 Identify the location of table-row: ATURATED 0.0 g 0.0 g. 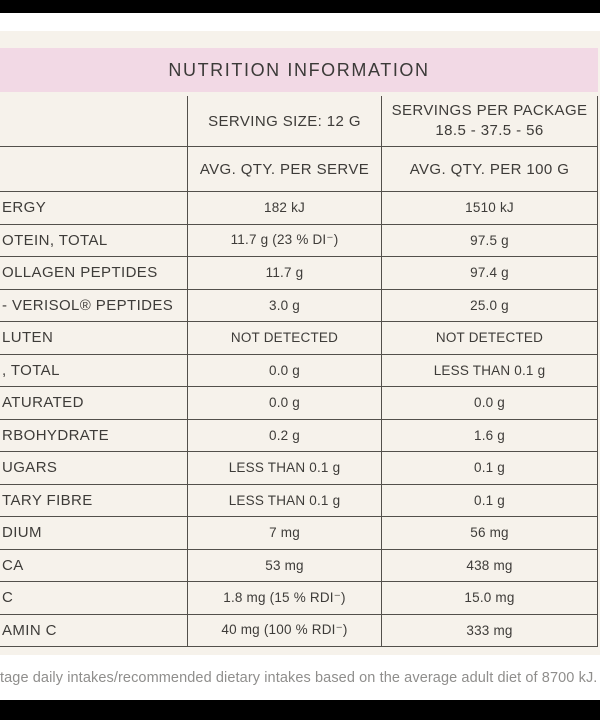
(299, 403).